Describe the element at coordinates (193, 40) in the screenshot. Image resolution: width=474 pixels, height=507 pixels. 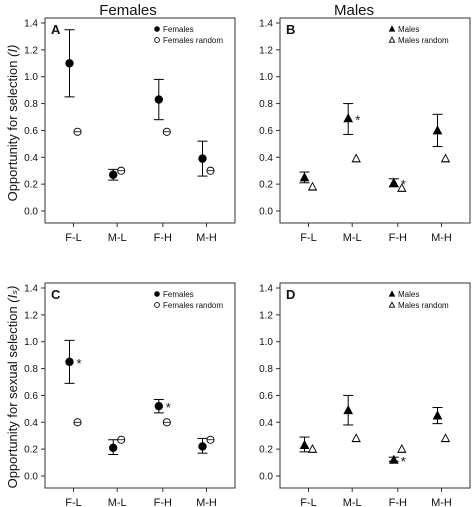
I see `legend-label-random: Females random` at that location.